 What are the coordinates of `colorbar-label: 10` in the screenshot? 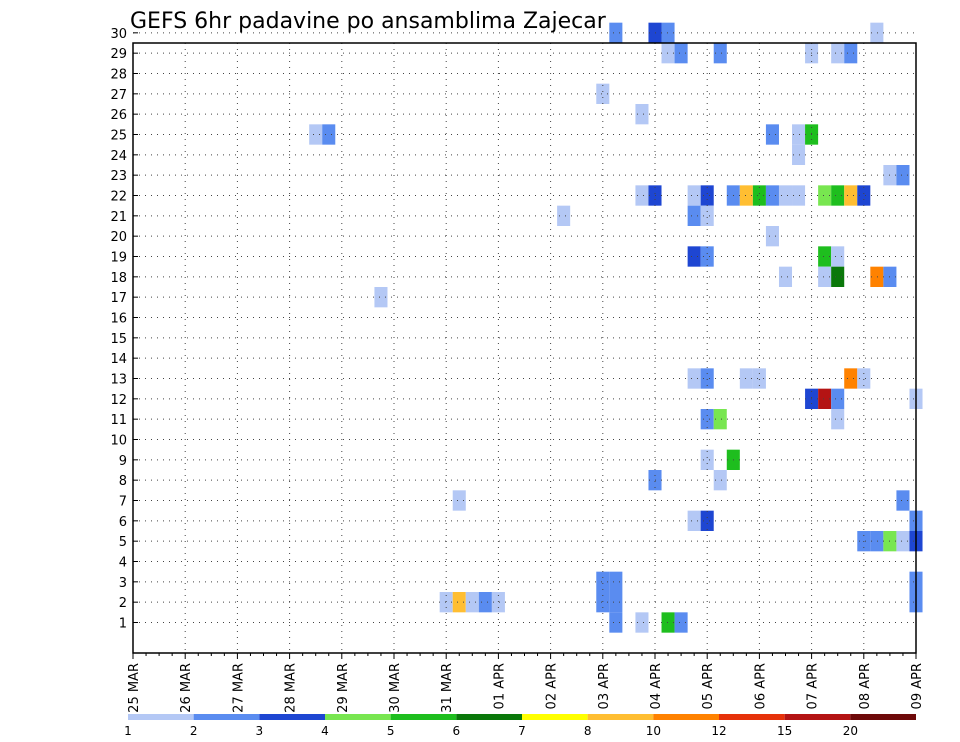 It's located at (653, 731).